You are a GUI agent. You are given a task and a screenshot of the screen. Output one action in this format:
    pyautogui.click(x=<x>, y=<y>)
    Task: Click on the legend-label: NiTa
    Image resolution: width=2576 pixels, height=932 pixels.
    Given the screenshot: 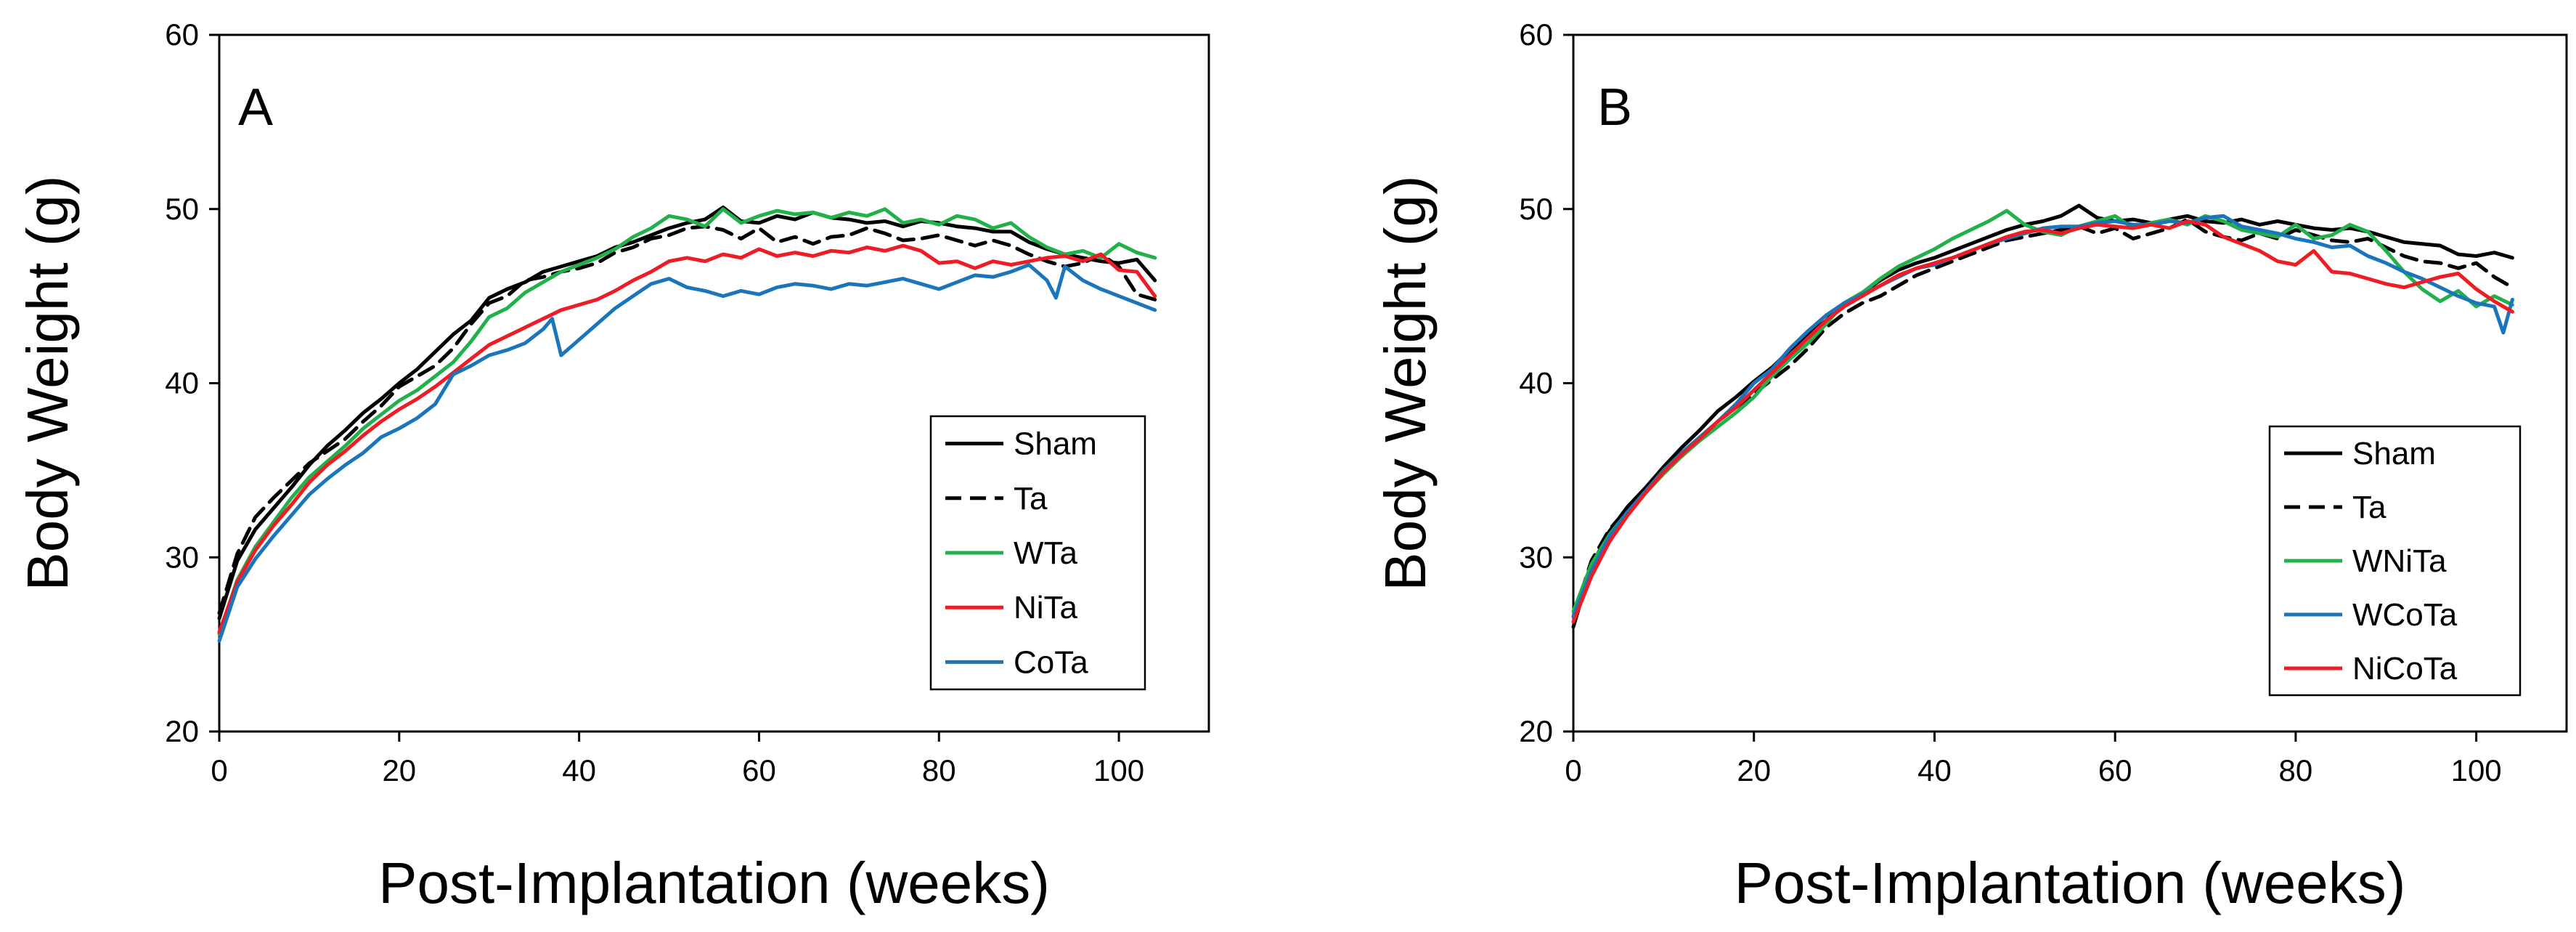 What is the action you would take?
    pyautogui.click(x=1046, y=607)
    